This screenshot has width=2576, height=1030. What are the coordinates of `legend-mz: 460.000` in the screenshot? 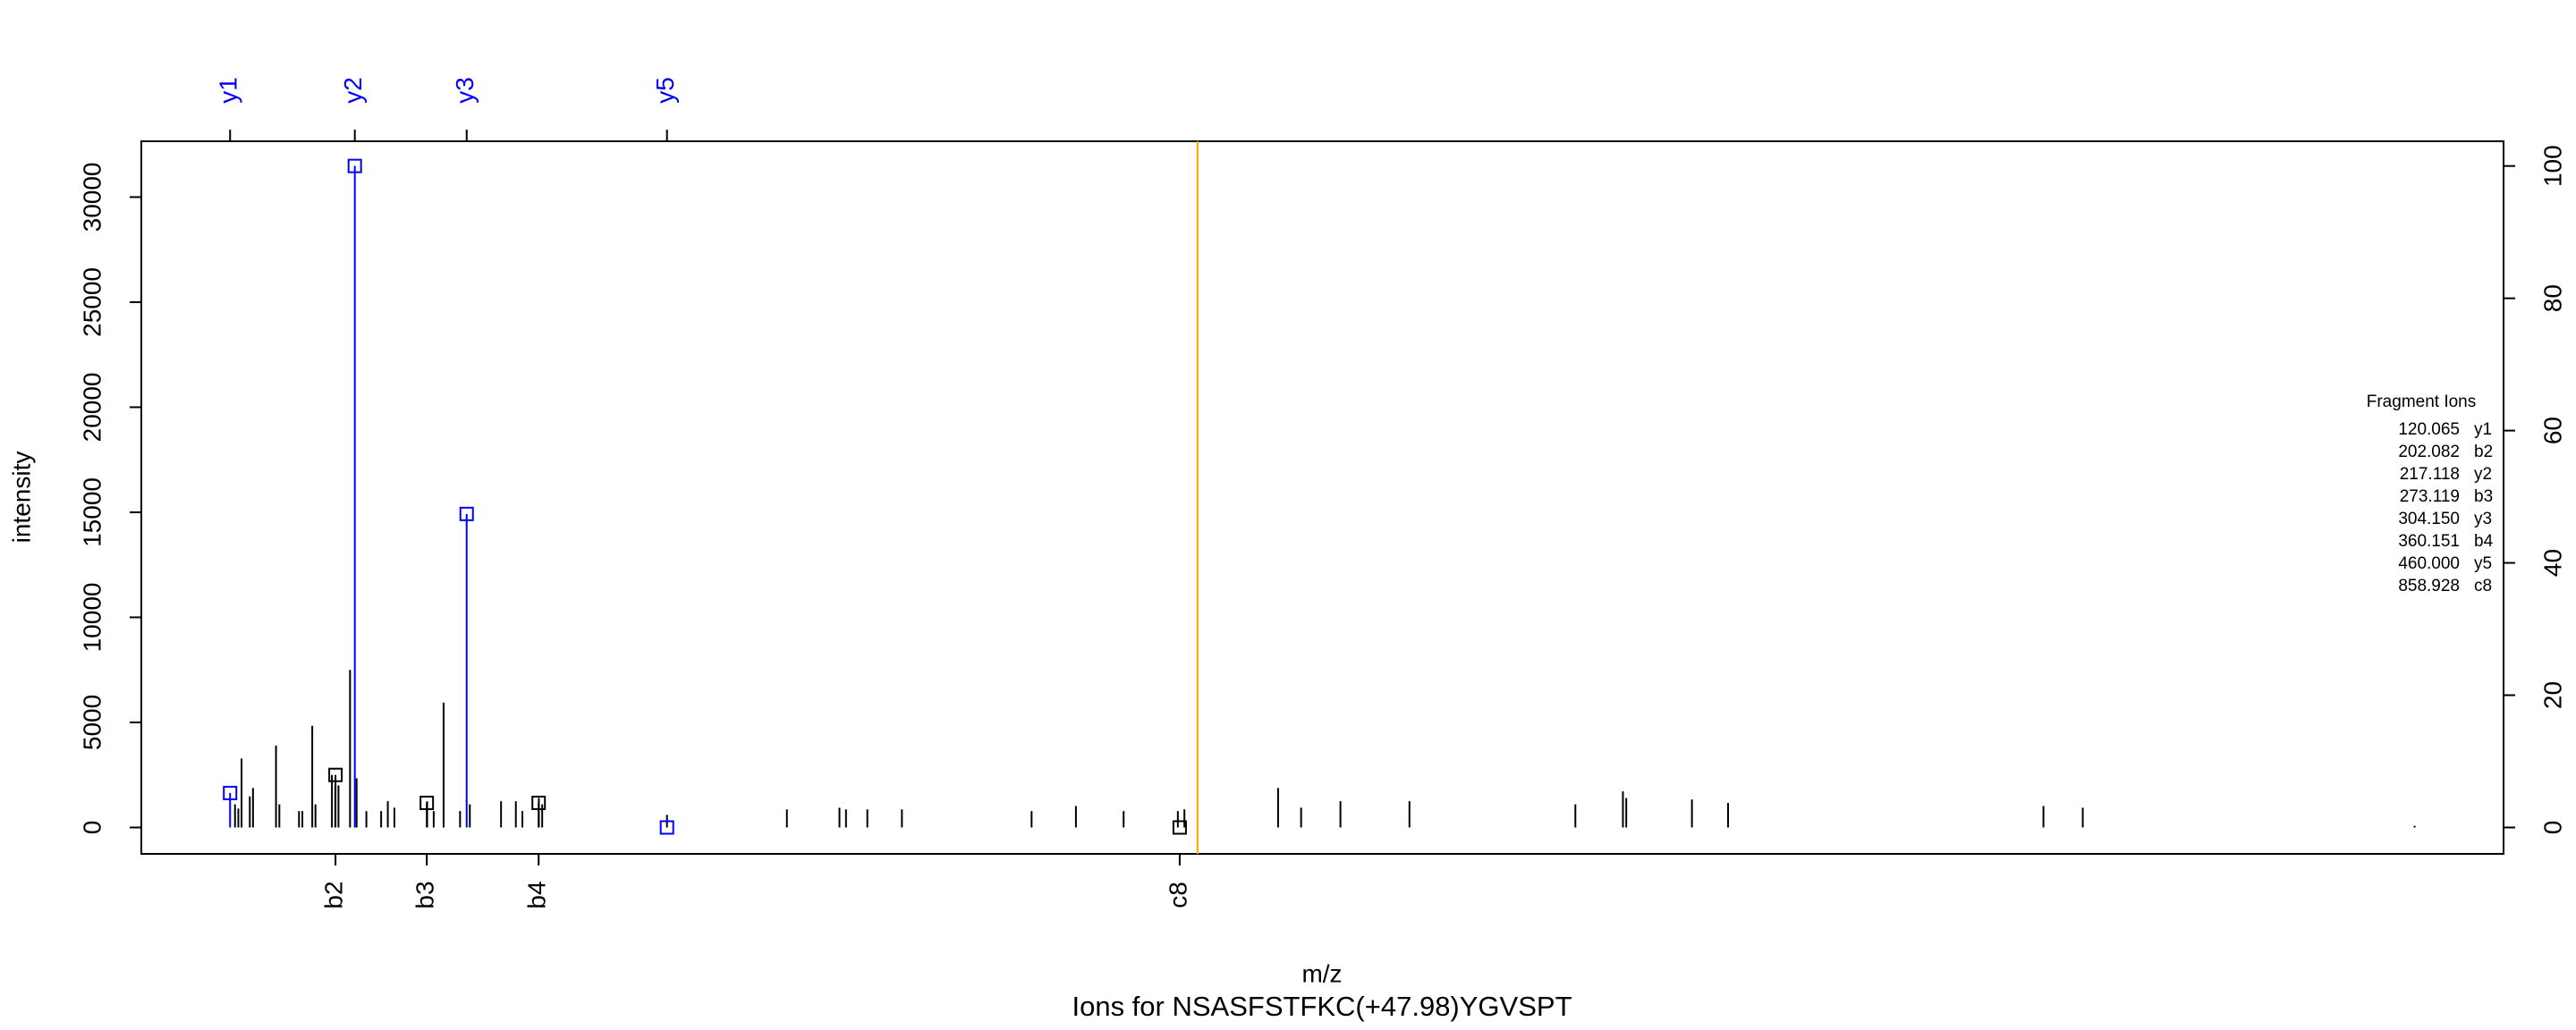 It's located at (2429, 563).